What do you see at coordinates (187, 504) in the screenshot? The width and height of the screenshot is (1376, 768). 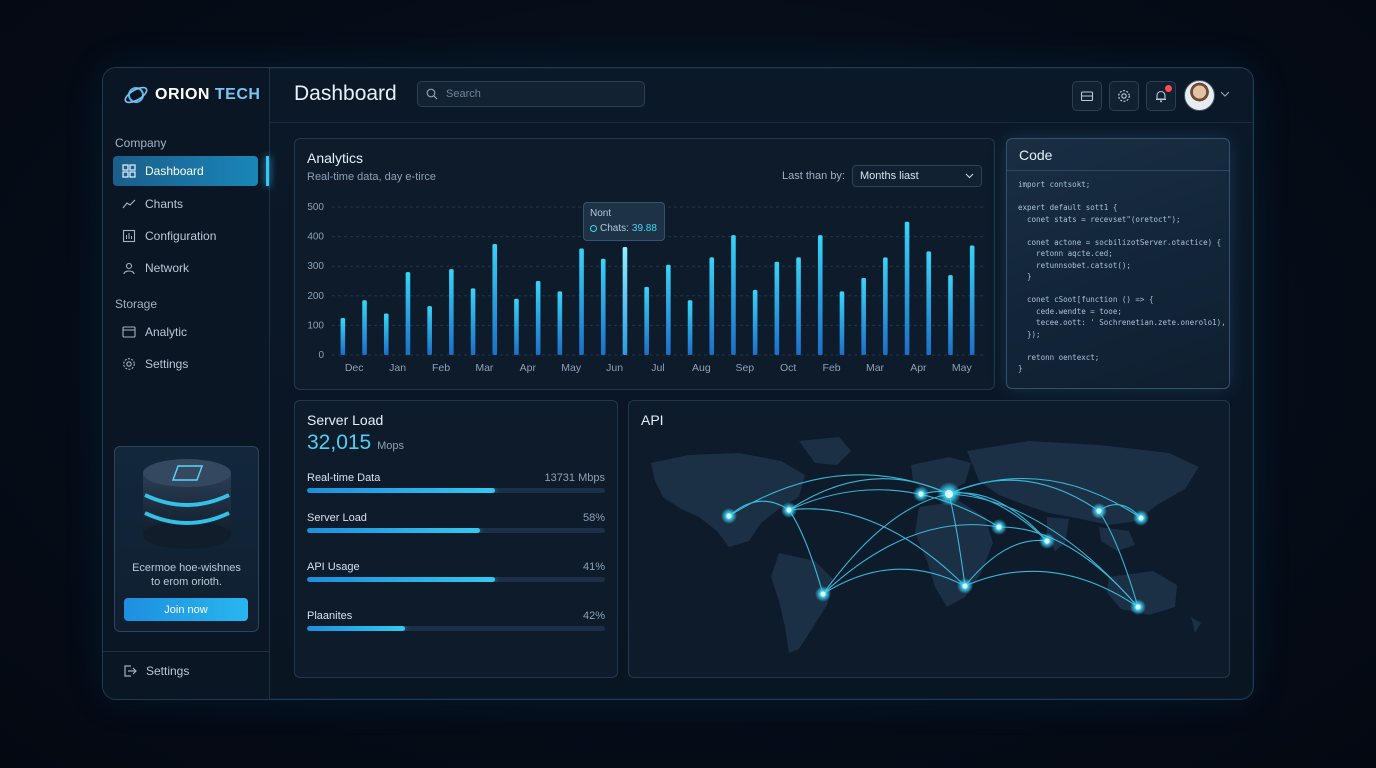 I see `database-icon` at bounding box center [187, 504].